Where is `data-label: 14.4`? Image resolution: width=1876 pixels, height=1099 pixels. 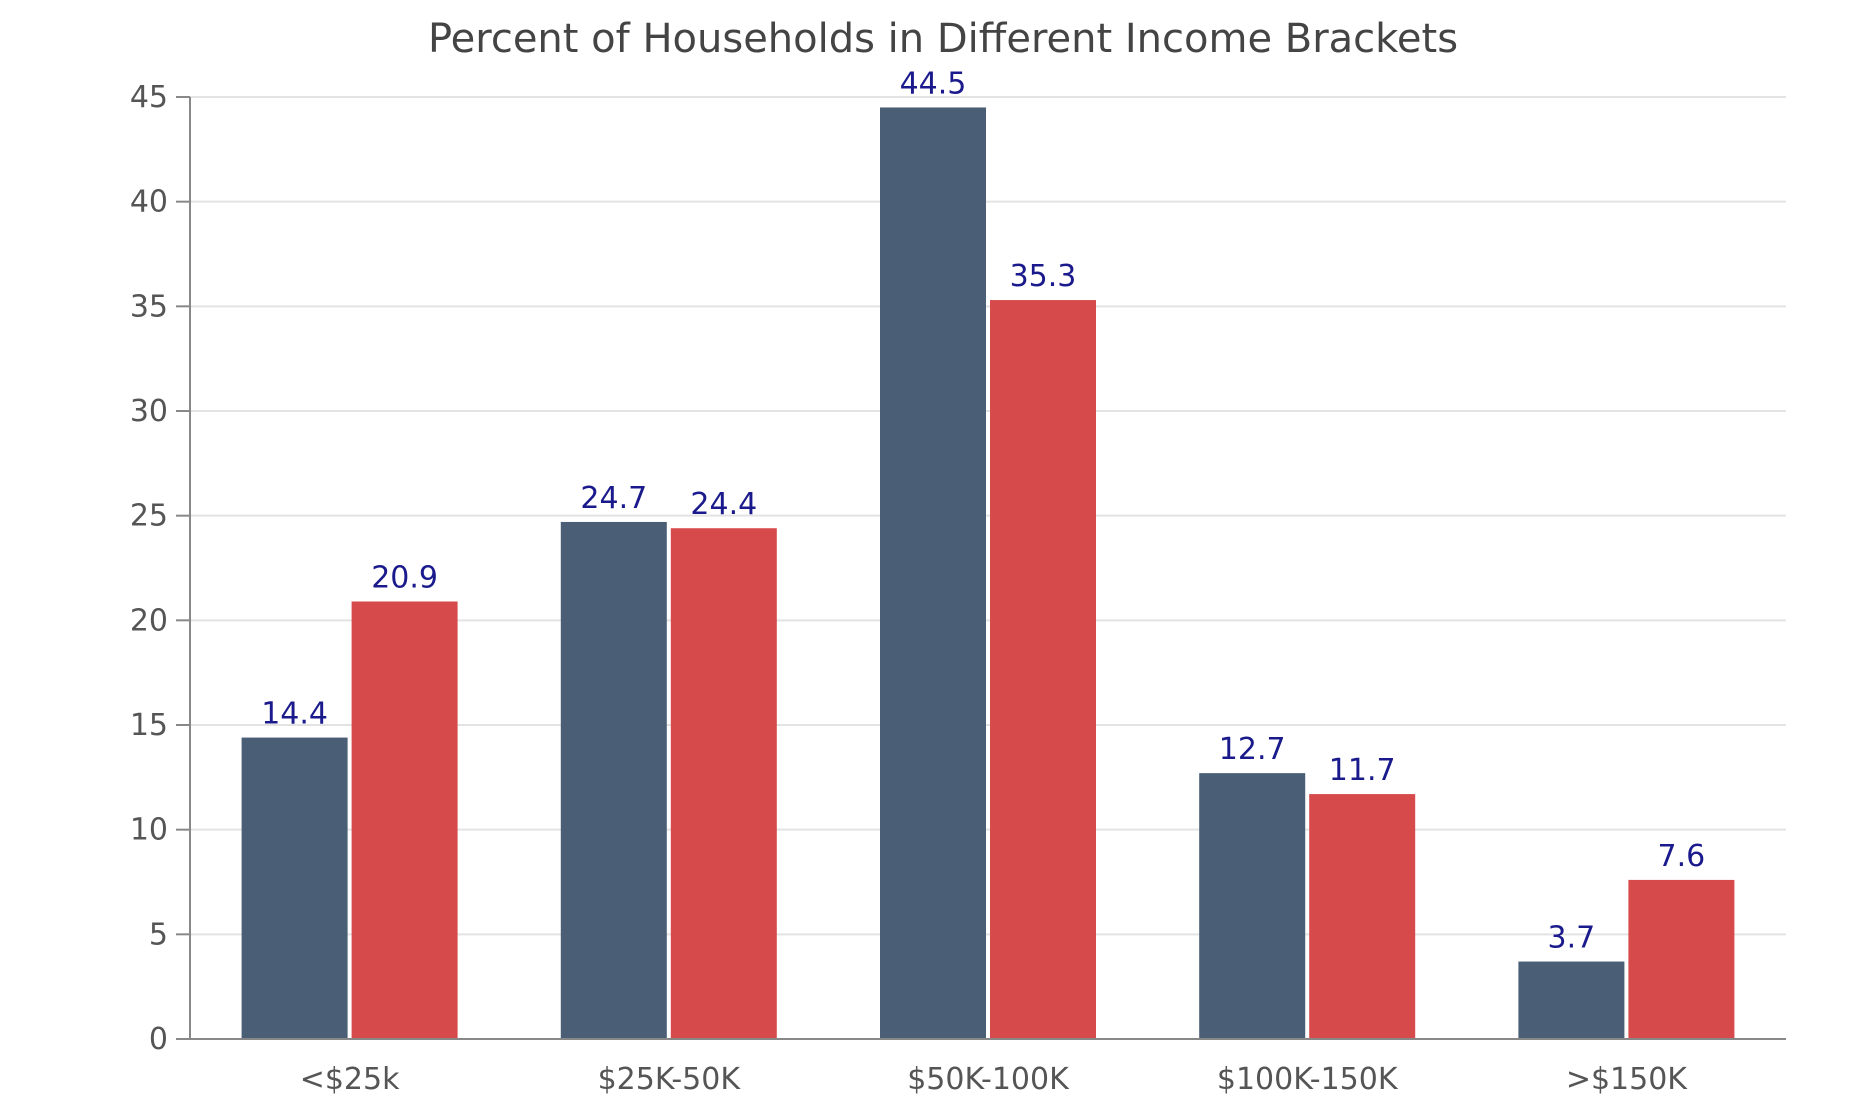
data-label: 14.4 is located at coordinates (294, 714).